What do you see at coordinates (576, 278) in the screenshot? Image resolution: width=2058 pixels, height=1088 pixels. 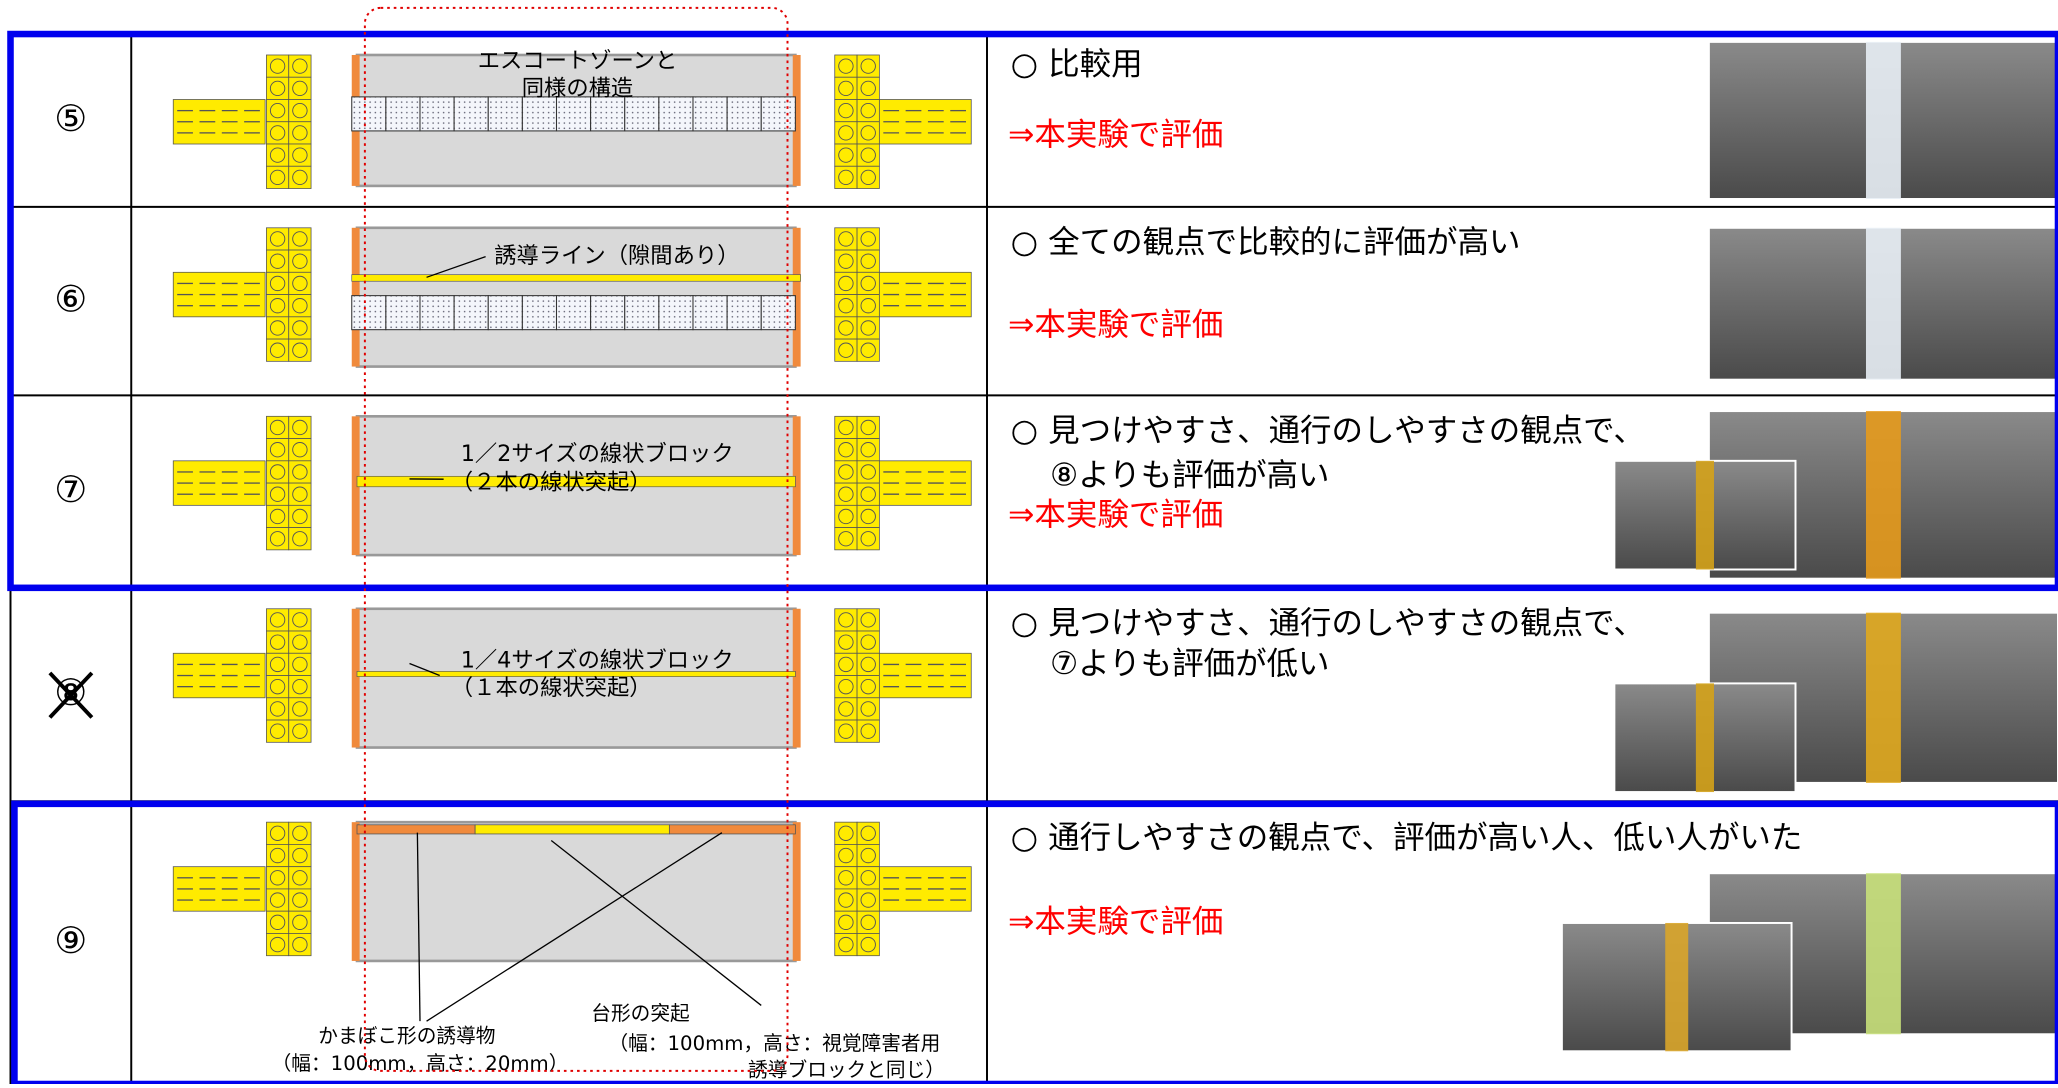 I see `guide-line` at bounding box center [576, 278].